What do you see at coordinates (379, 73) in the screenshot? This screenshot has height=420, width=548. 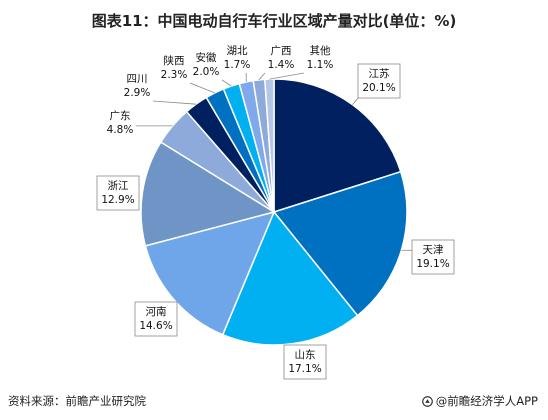 I see `slice-name-label-1: 江苏` at bounding box center [379, 73].